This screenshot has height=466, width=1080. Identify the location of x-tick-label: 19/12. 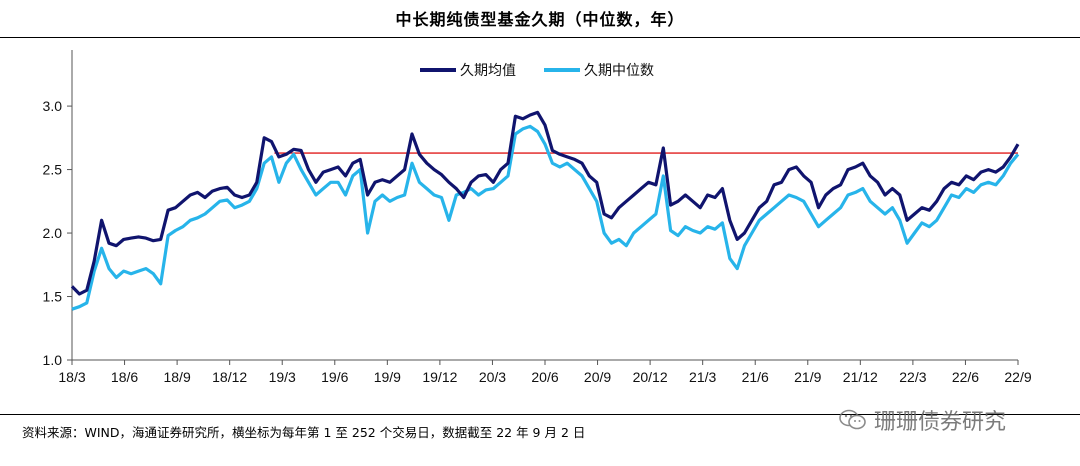
(439, 377).